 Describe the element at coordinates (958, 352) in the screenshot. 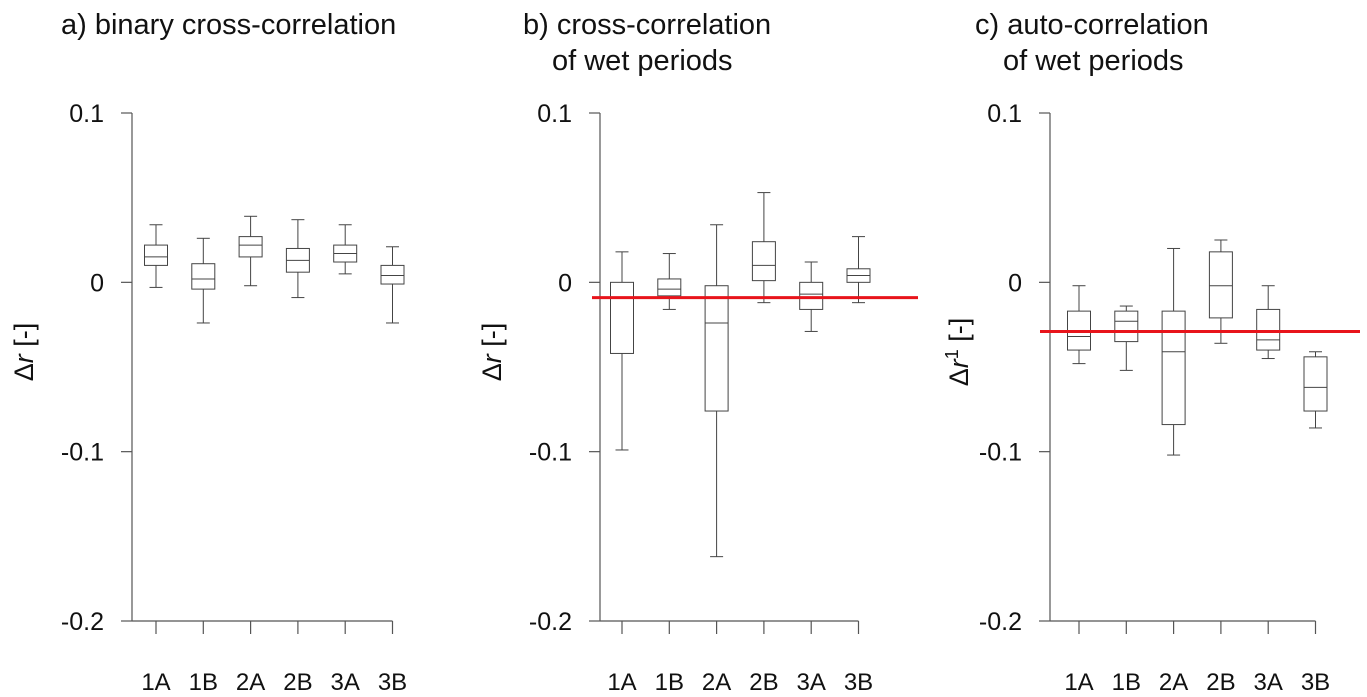

I see `panel-c-y-axis-label: Δr1 [-]` at that location.